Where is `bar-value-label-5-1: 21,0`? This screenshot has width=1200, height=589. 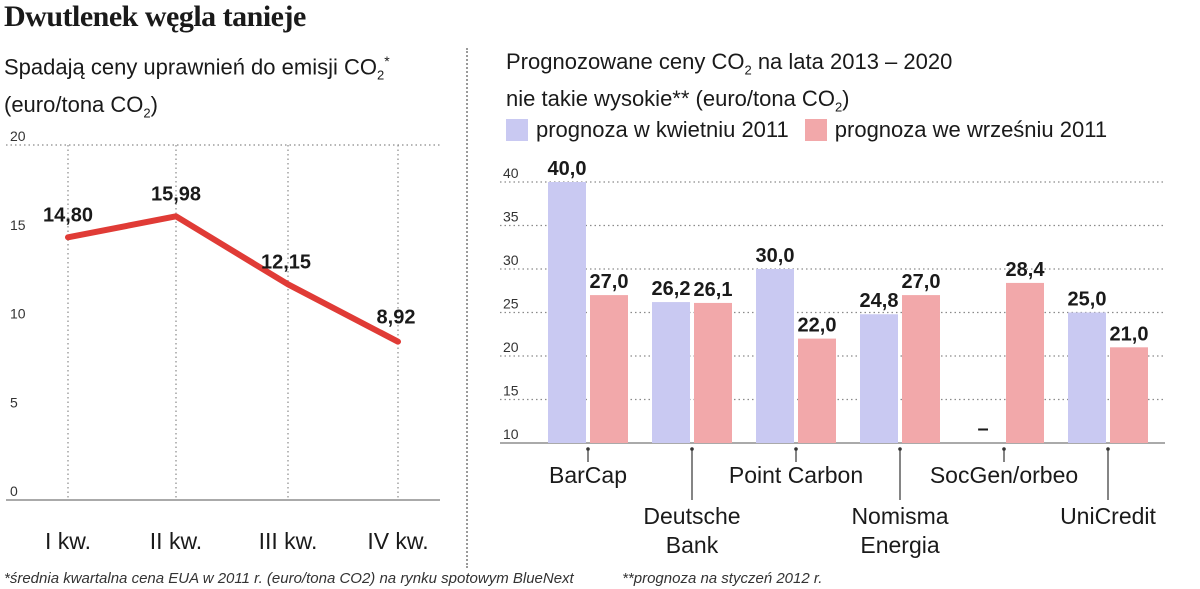
bar-value-label-5-1: 21,0 is located at coordinates (1129, 334).